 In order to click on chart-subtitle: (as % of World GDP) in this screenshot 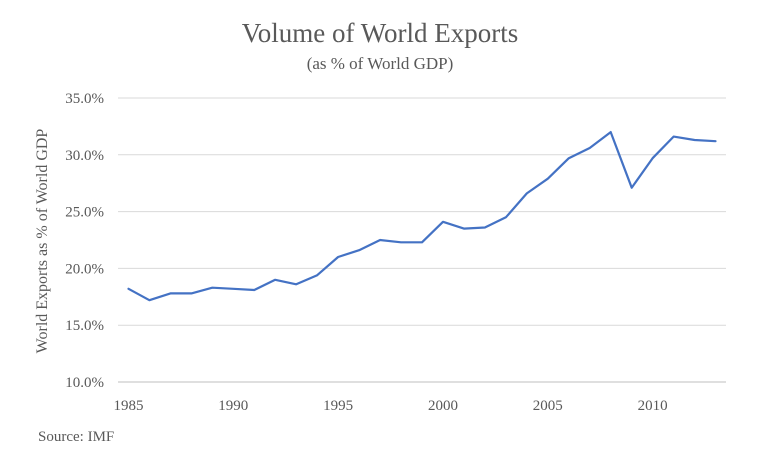, I will do `click(380, 63)`.